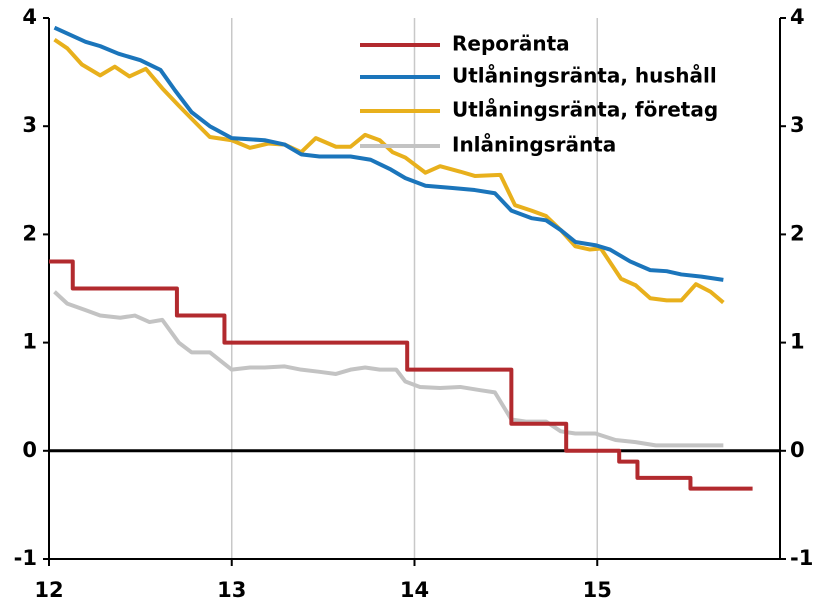  I want to click on x-tick-label: 13, so click(231, 590).